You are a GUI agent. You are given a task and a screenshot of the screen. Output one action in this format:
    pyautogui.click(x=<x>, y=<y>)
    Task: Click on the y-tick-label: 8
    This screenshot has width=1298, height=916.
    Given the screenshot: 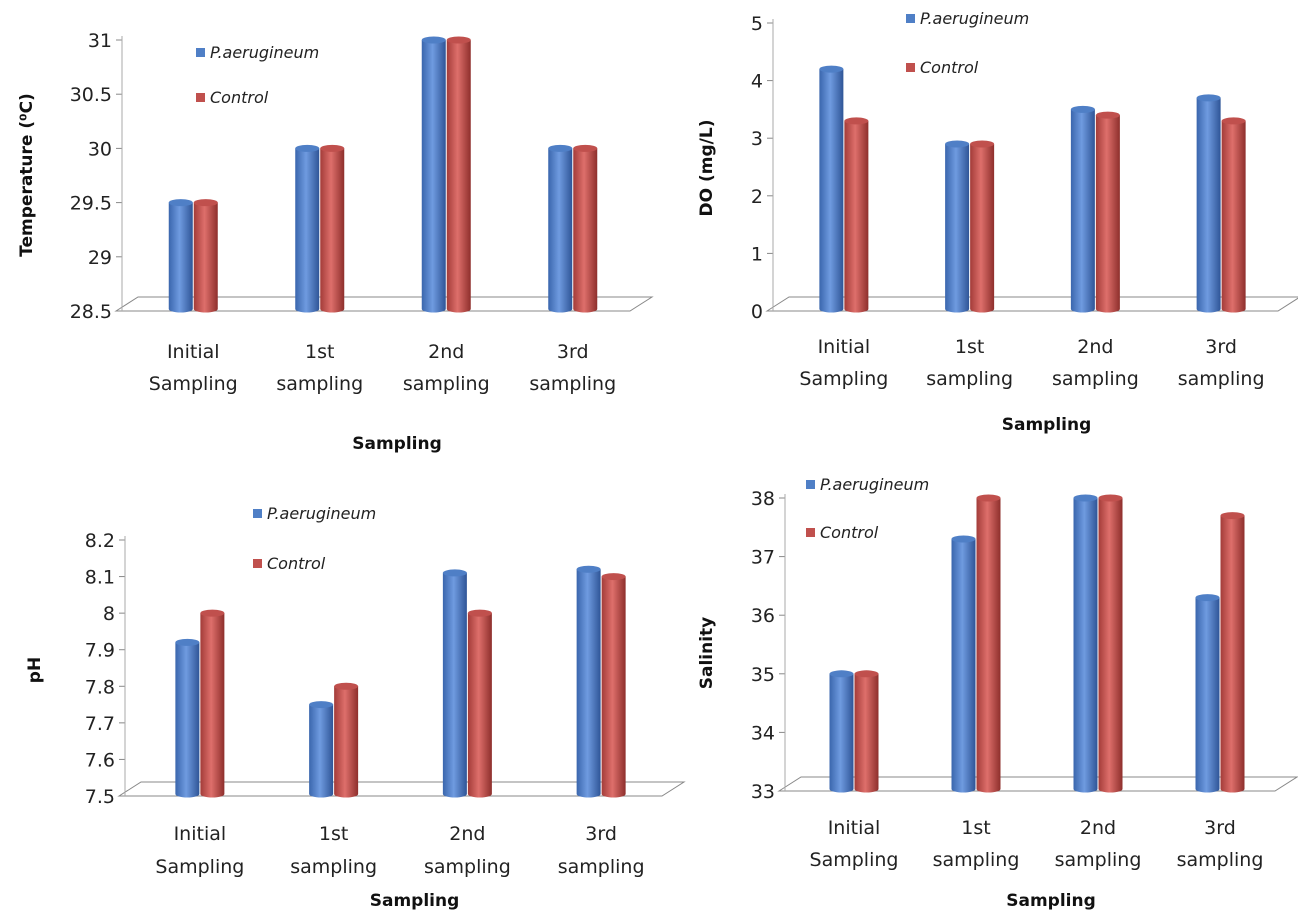 What is the action you would take?
    pyautogui.click(x=109, y=614)
    